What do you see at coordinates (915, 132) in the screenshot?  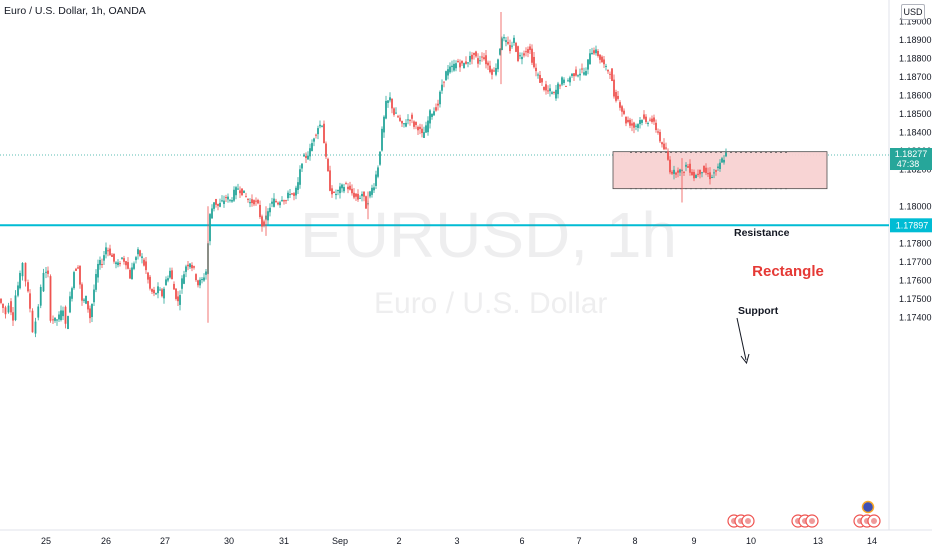 I see `y-tick-label: 1.18400` at bounding box center [915, 132].